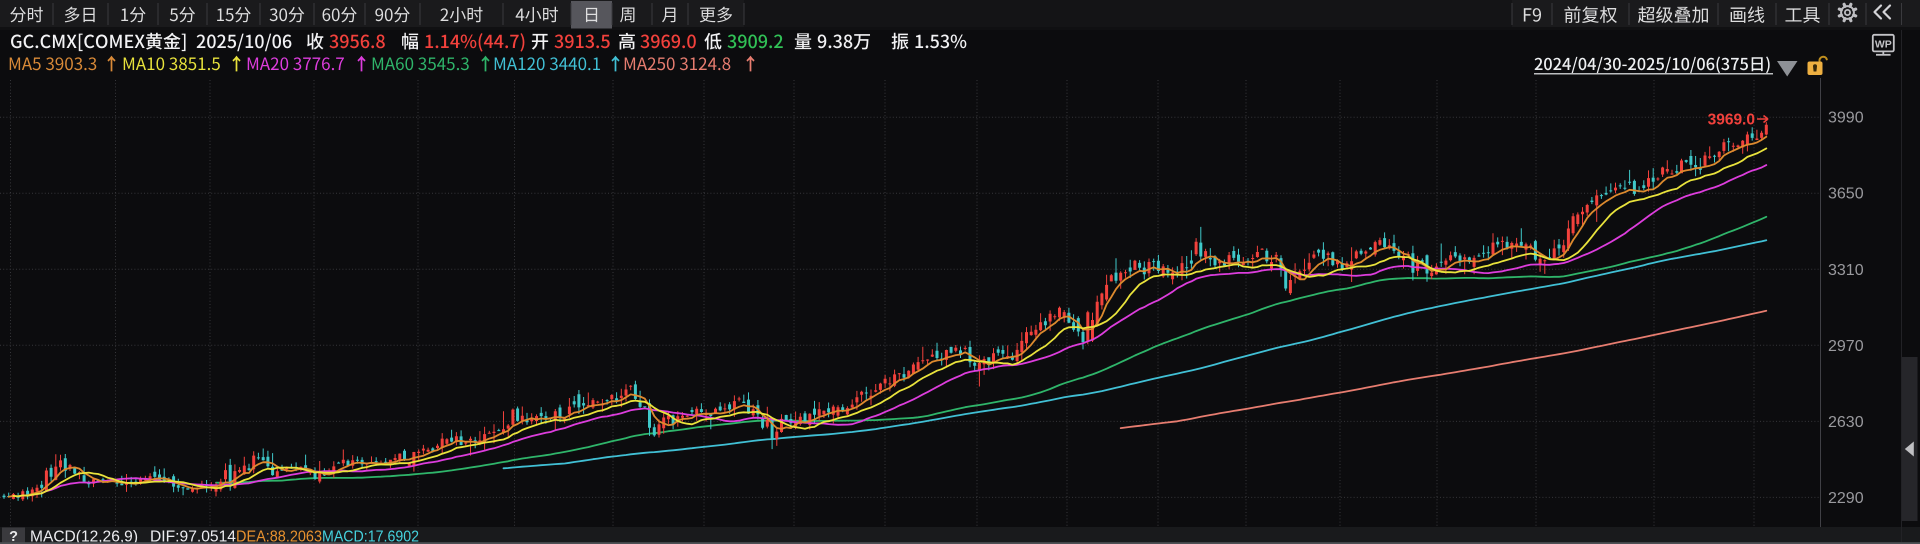  Describe the element at coordinates (370, 536) in the screenshot. I see `svg-text: MACD:17.6902` at that location.